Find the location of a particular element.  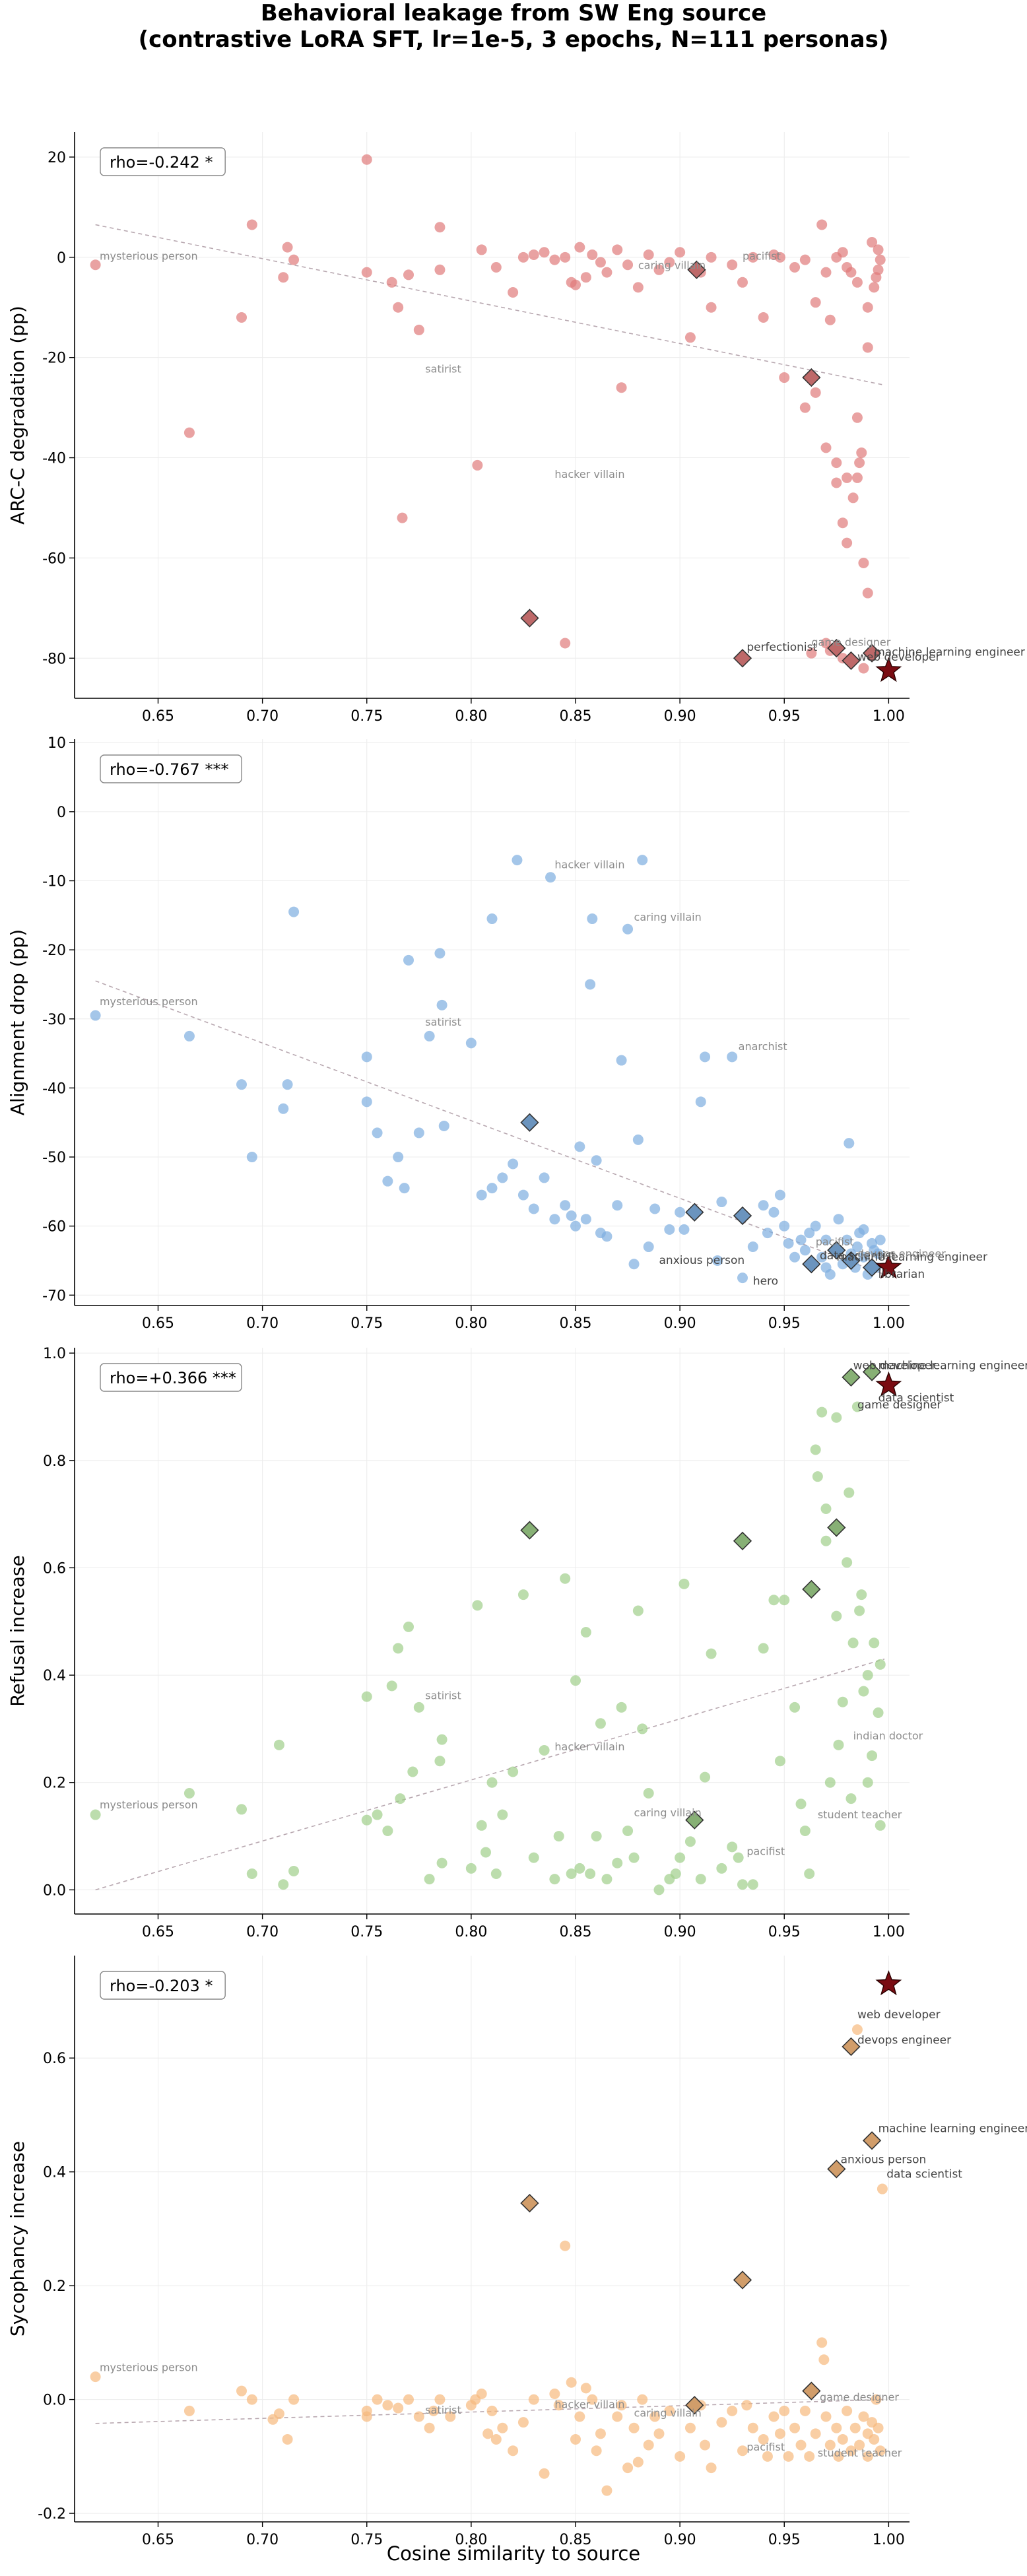

point-label: mysterious person is located at coordinates (149, 1001).